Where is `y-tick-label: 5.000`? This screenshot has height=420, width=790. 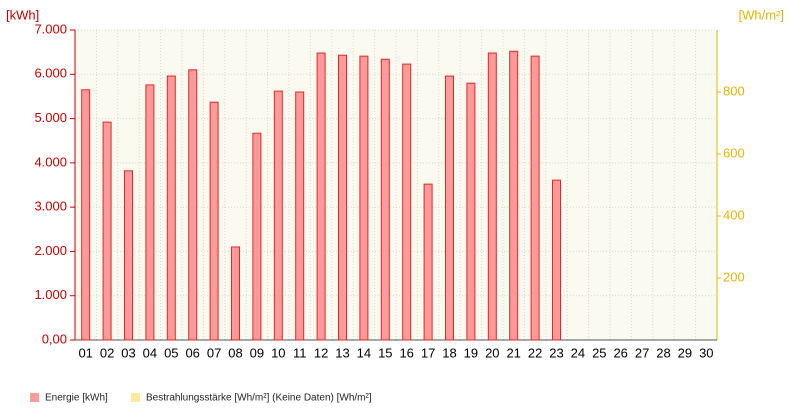 y-tick-label: 5.000 is located at coordinates (50, 117).